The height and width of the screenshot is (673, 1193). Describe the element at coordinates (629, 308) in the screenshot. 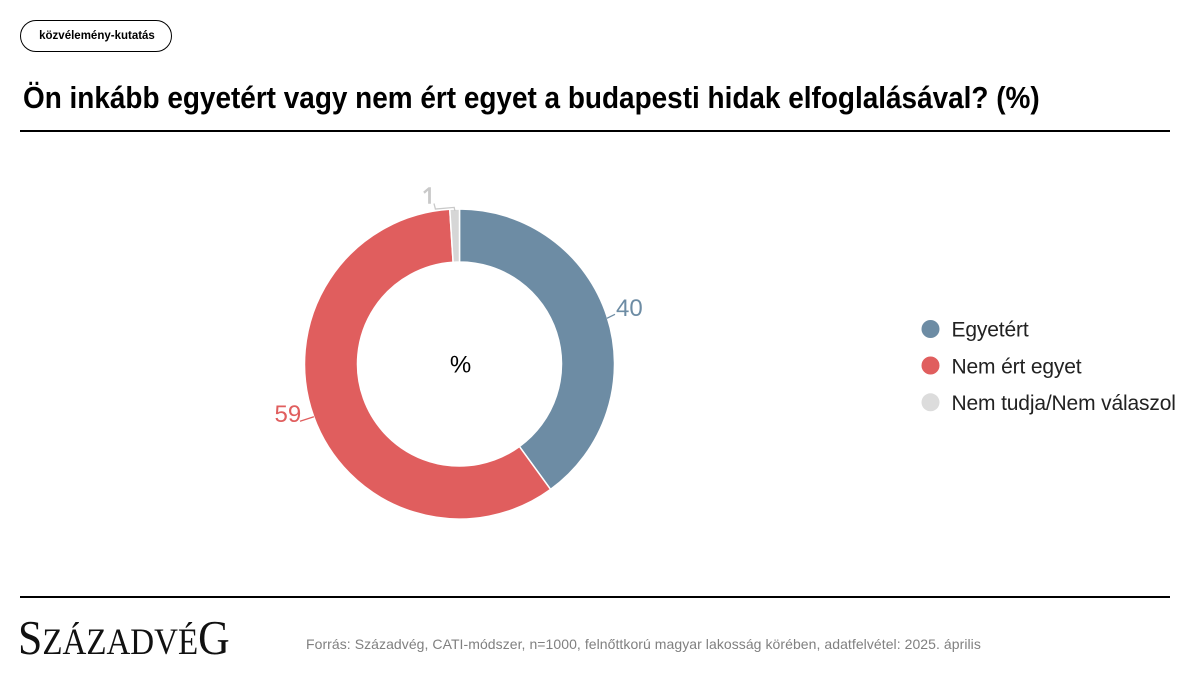

I see `svg-text: 40` at that location.